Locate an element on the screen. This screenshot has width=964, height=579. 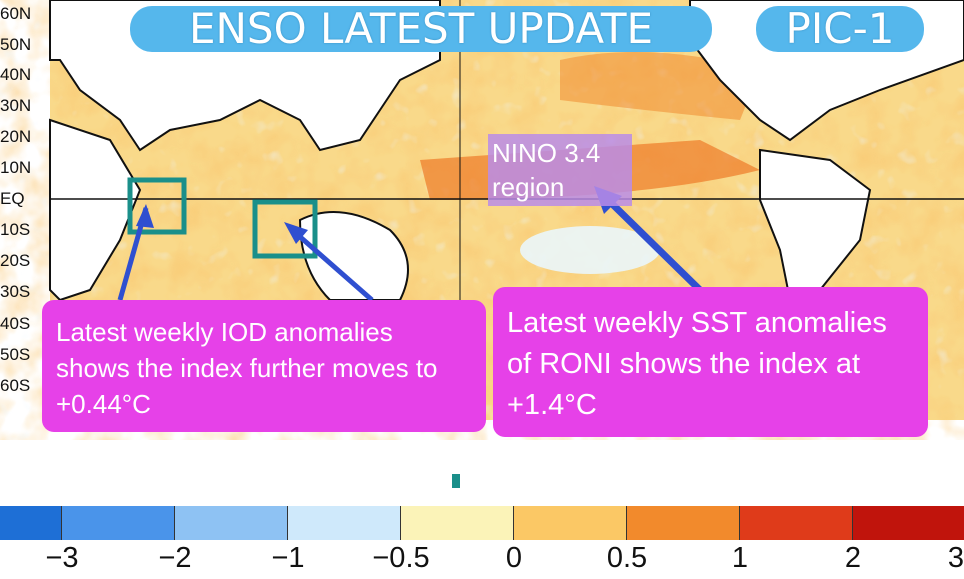
lat-label-30s: 30S is located at coordinates (15, 291).